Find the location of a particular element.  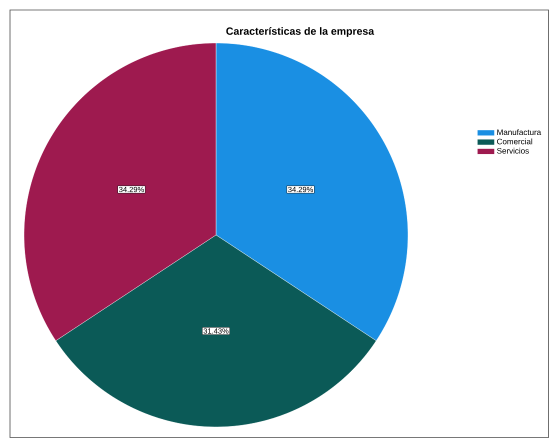

legend-label: Manufactura is located at coordinates (519, 132).